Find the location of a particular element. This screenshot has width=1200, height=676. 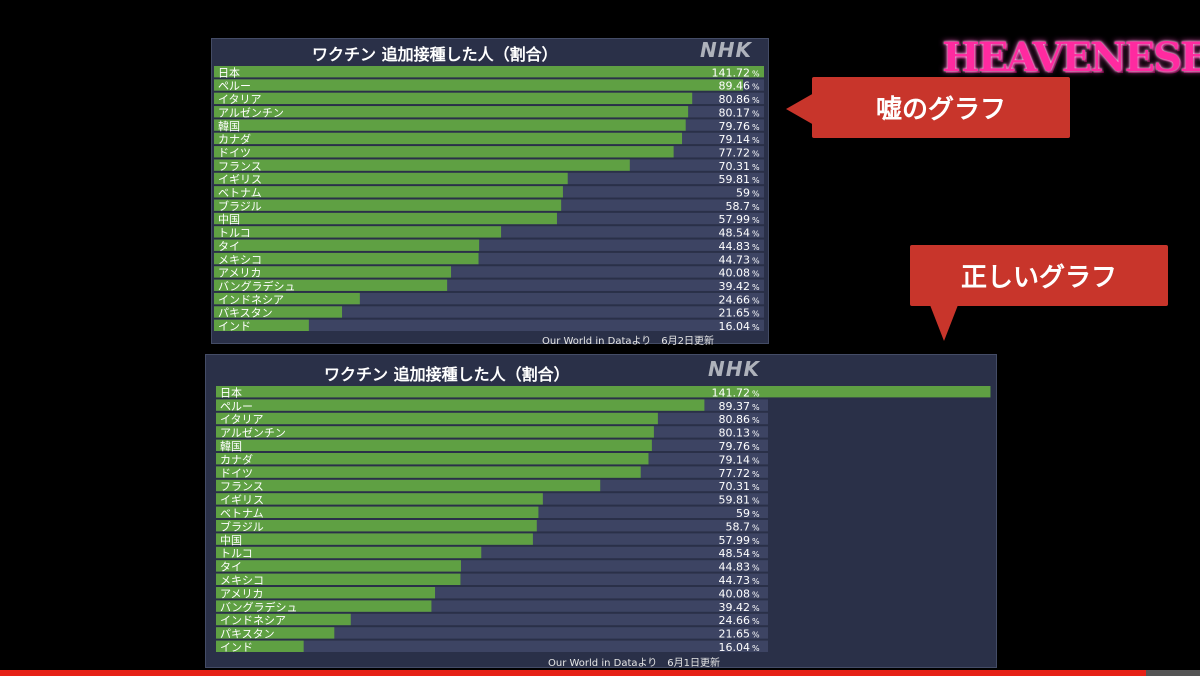

heavenese-logo: HEAVENESE is located at coordinates (1071, 57).